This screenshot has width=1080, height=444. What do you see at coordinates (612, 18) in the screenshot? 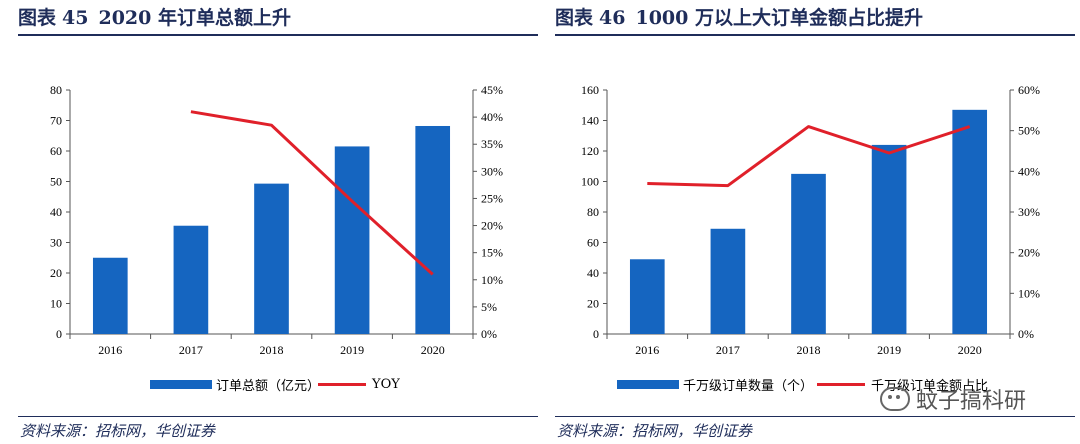
I see `figure-number: 46` at bounding box center [612, 18].